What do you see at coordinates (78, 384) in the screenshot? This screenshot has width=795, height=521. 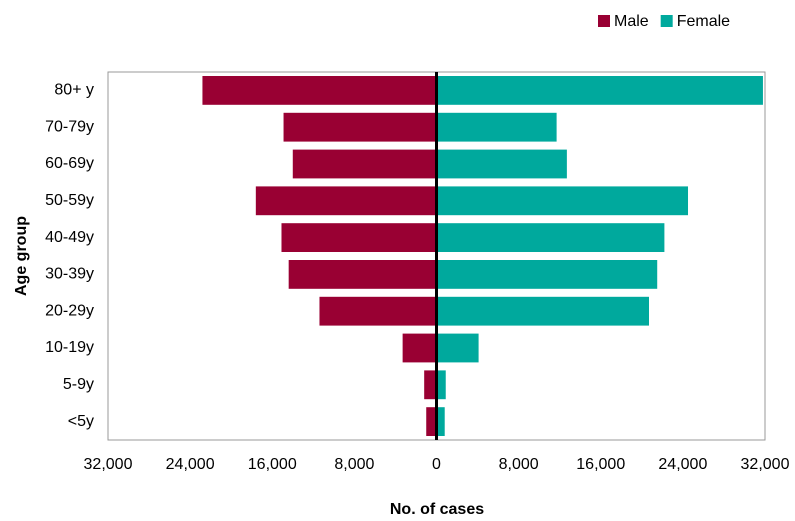 I see `y-tick-label: 5-9y` at bounding box center [78, 384].